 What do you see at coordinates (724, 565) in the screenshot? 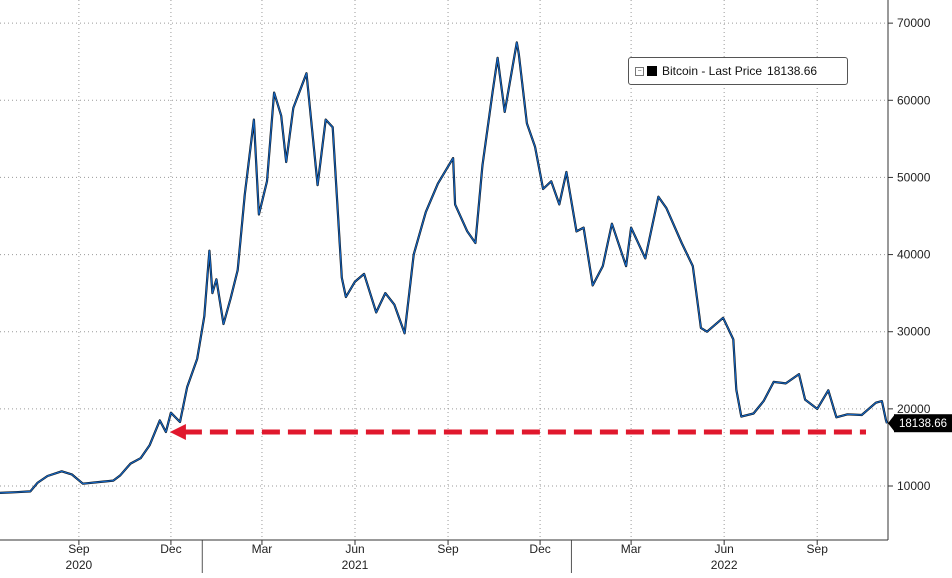
I see `x-year-label: 2022` at bounding box center [724, 565].